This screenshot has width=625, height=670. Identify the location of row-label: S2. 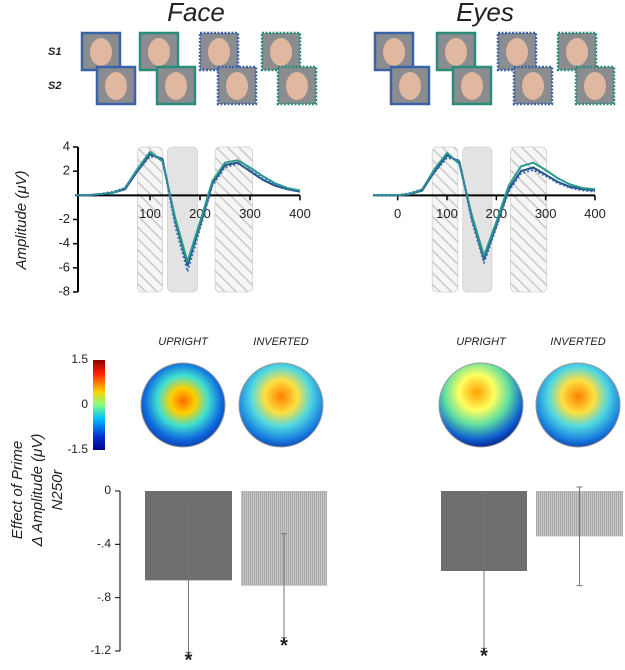
(54, 86).